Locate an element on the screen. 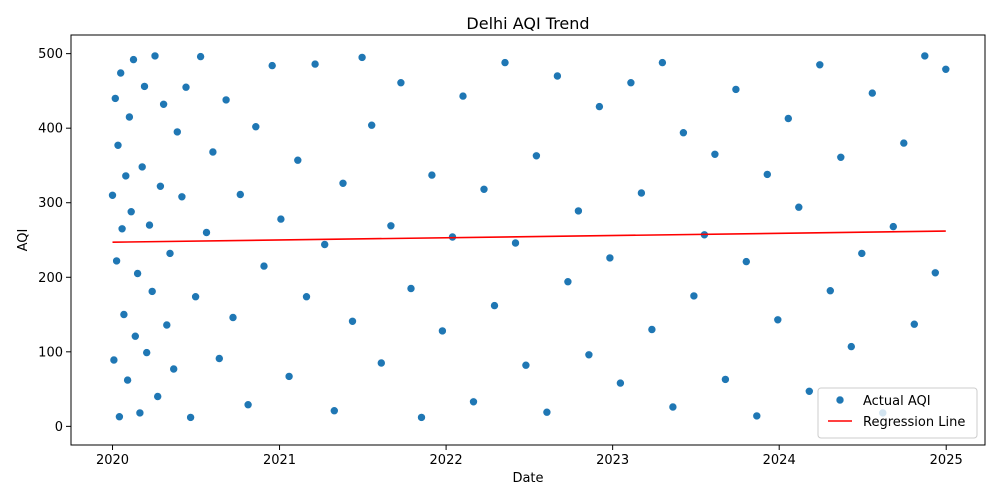 This screenshot has width=1000, height=500. legend-label-regression-line: Regression Line is located at coordinates (914, 422).